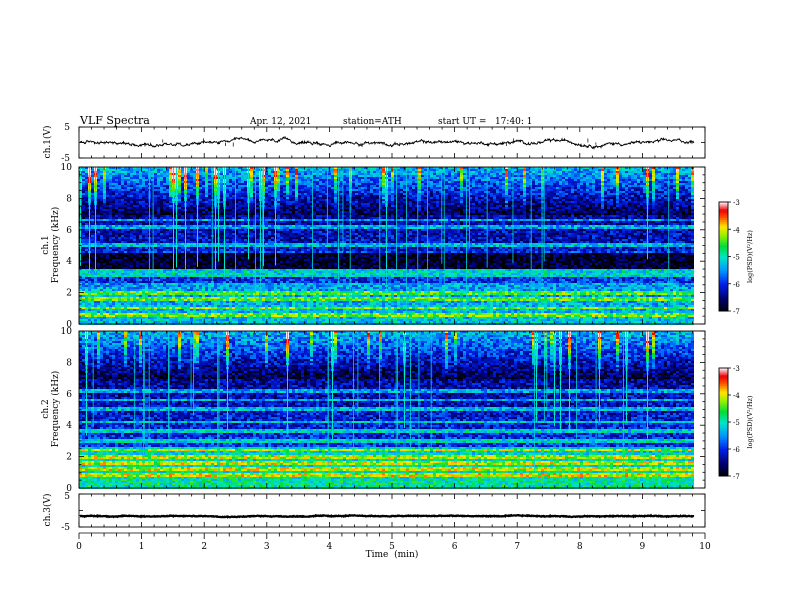  Describe the element at coordinates (580, 547) in the screenshot. I see `x-tick-label: 8` at that location.